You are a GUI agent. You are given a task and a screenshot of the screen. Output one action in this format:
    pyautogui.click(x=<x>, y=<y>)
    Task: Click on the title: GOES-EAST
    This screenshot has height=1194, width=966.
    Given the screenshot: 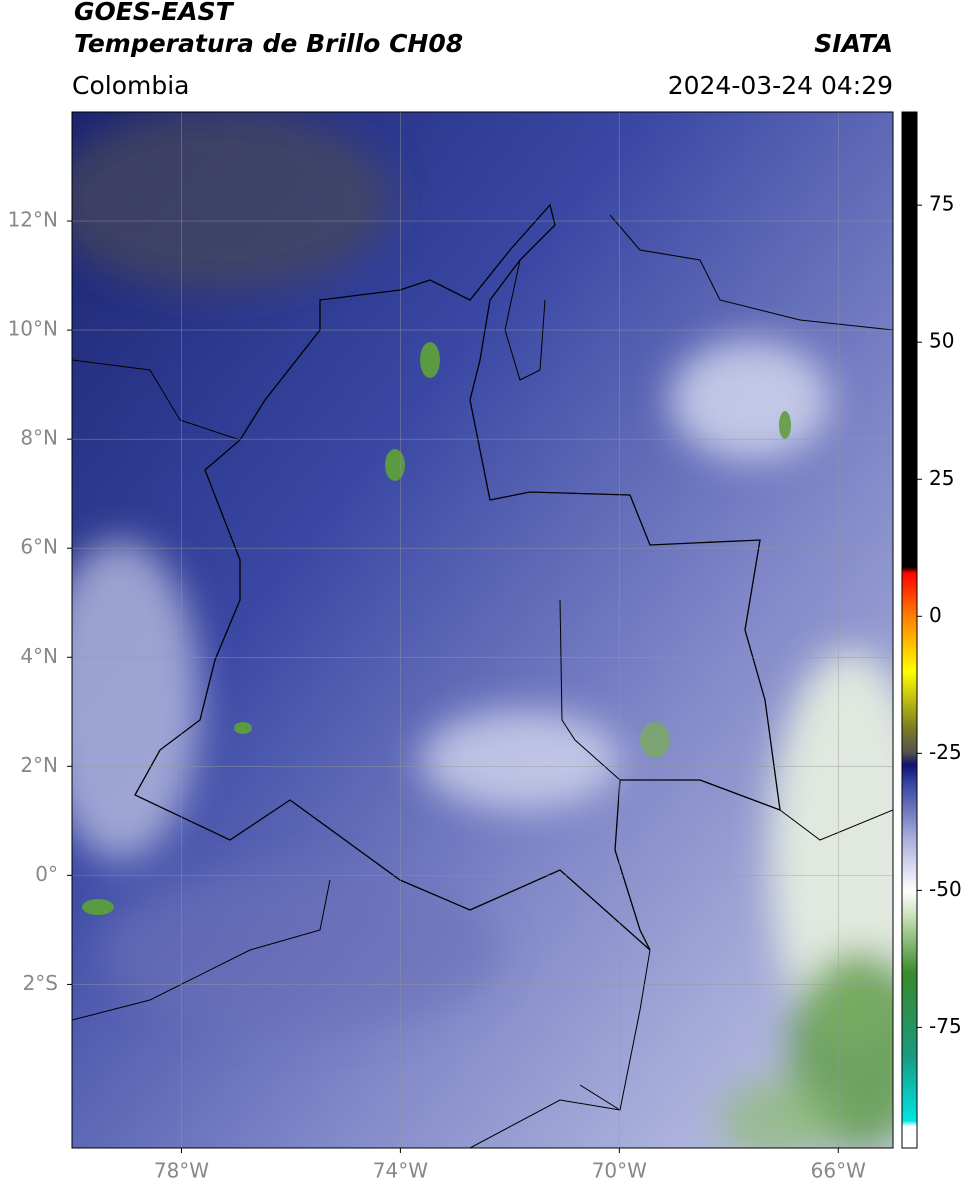 What is the action you would take?
    pyautogui.click(x=154, y=13)
    